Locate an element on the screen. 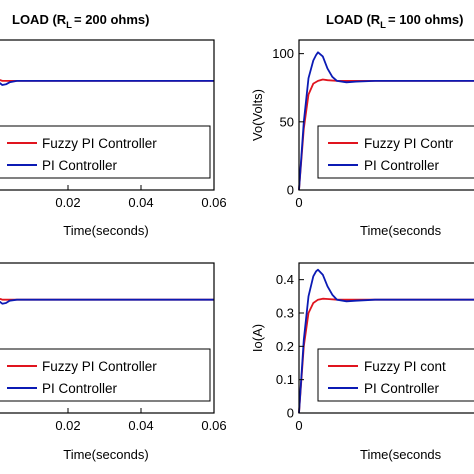  ticks-top-right: 00.02050100 is located at coordinates (288, 128).